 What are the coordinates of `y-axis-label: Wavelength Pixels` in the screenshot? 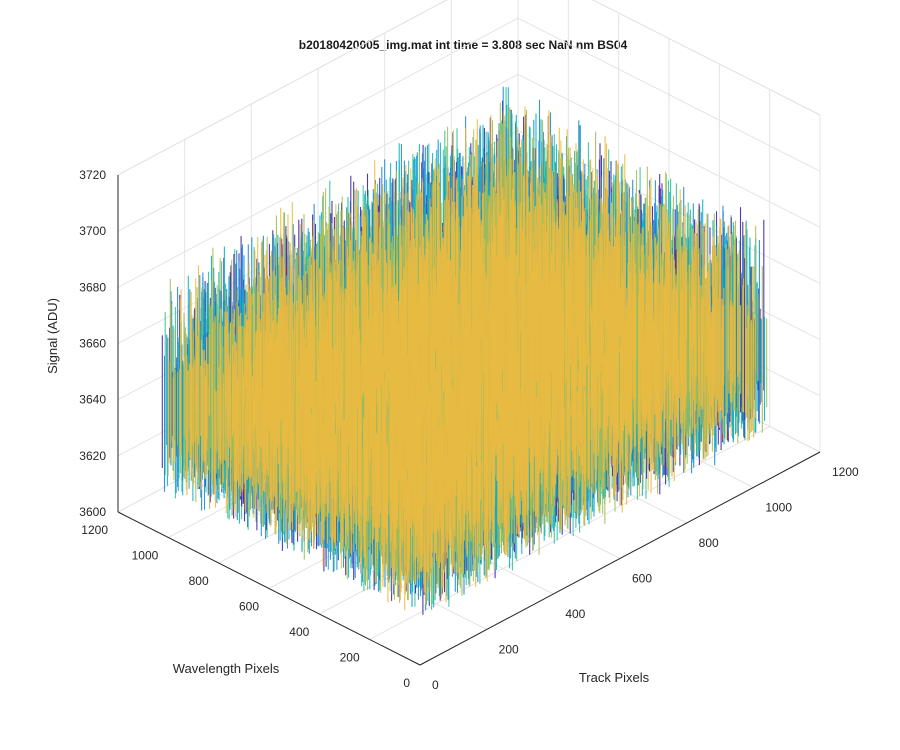 It's located at (226, 668).